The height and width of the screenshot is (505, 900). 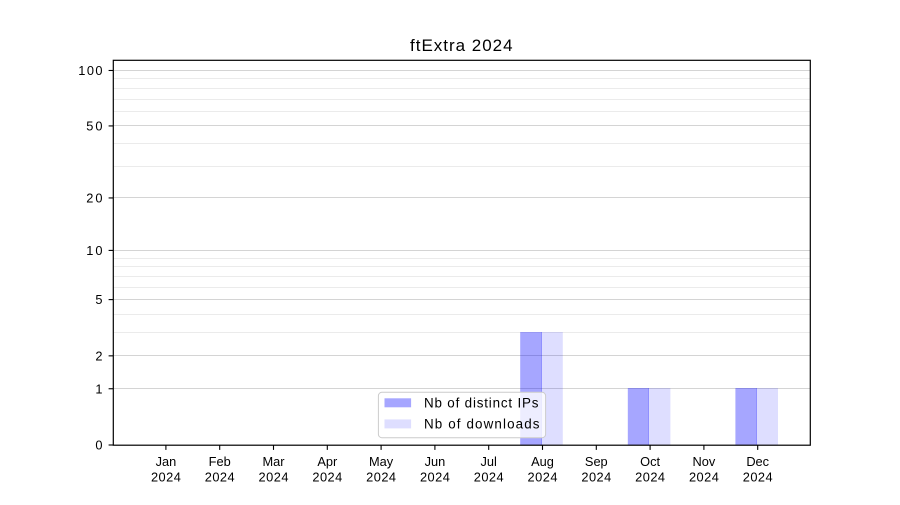 I want to click on svg-text: Mar, so click(x=273, y=461).